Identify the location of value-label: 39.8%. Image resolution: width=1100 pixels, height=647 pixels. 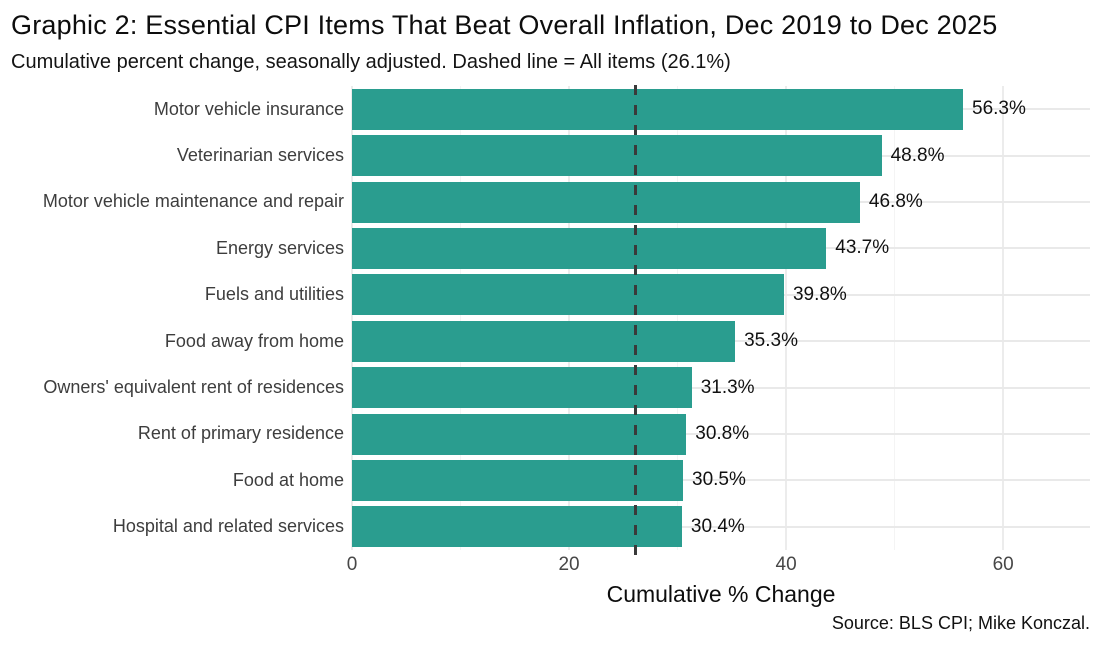
(819, 294).